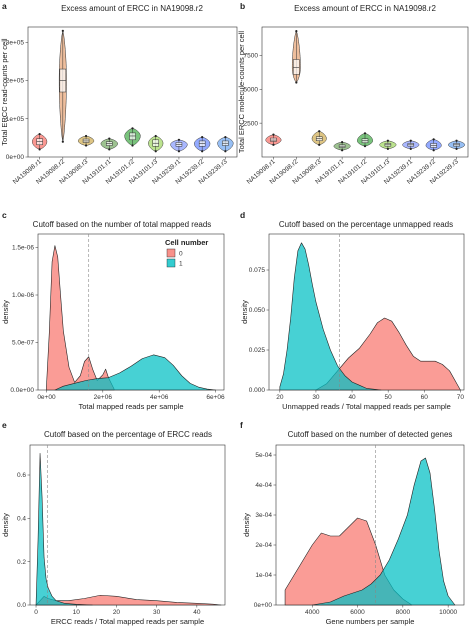  Describe the element at coordinates (23, 295) in the screenshot. I see `y-tick-label: 1.0e-06` at that location.